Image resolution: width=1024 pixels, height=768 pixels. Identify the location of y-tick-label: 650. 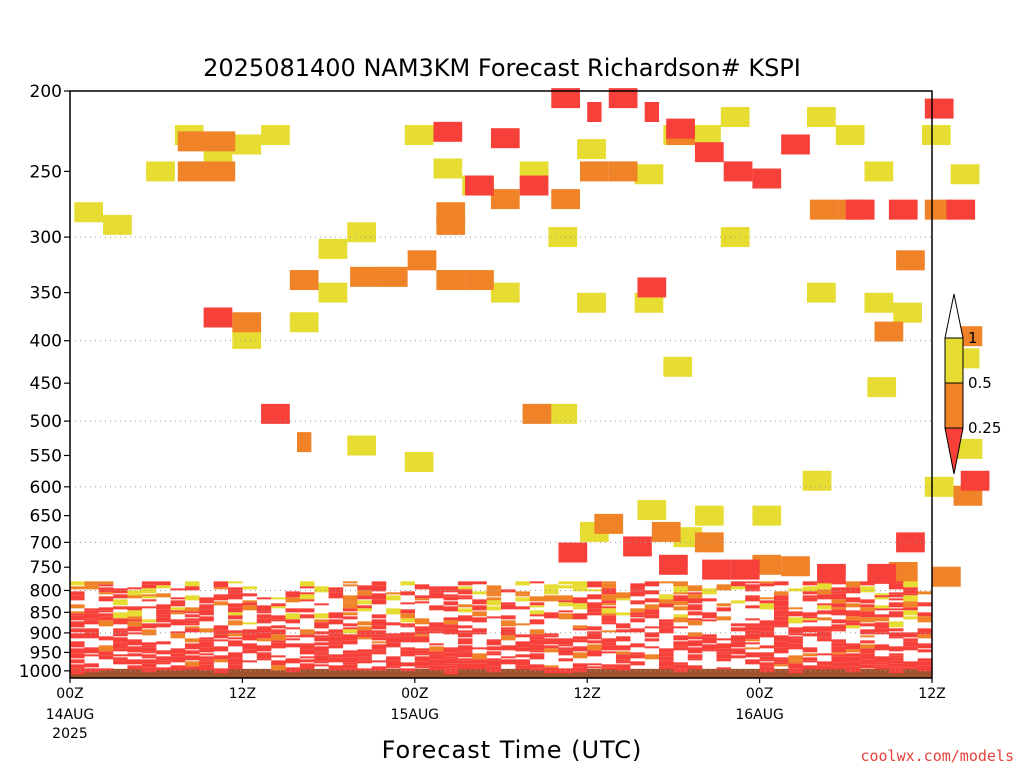
(46, 517).